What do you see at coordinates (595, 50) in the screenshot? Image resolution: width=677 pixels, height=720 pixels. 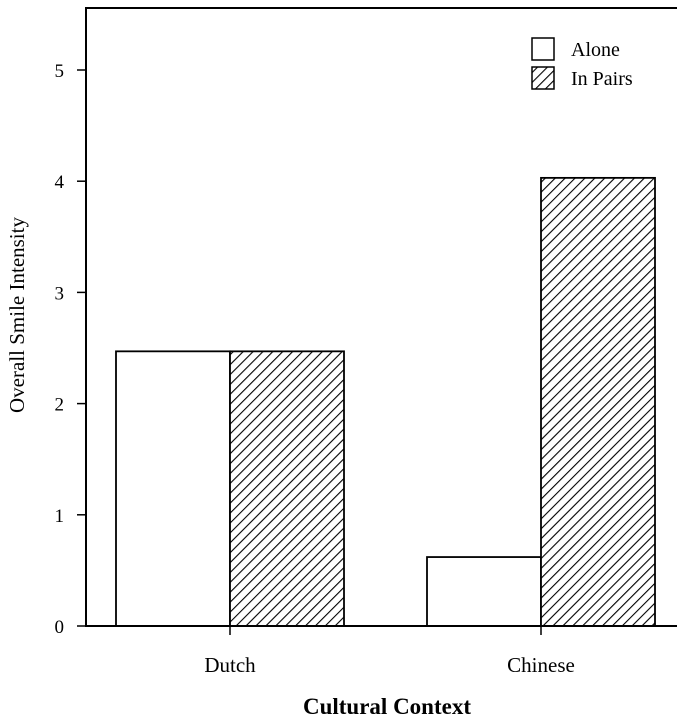 I see `legend-label-alone: Alone` at bounding box center [595, 50].